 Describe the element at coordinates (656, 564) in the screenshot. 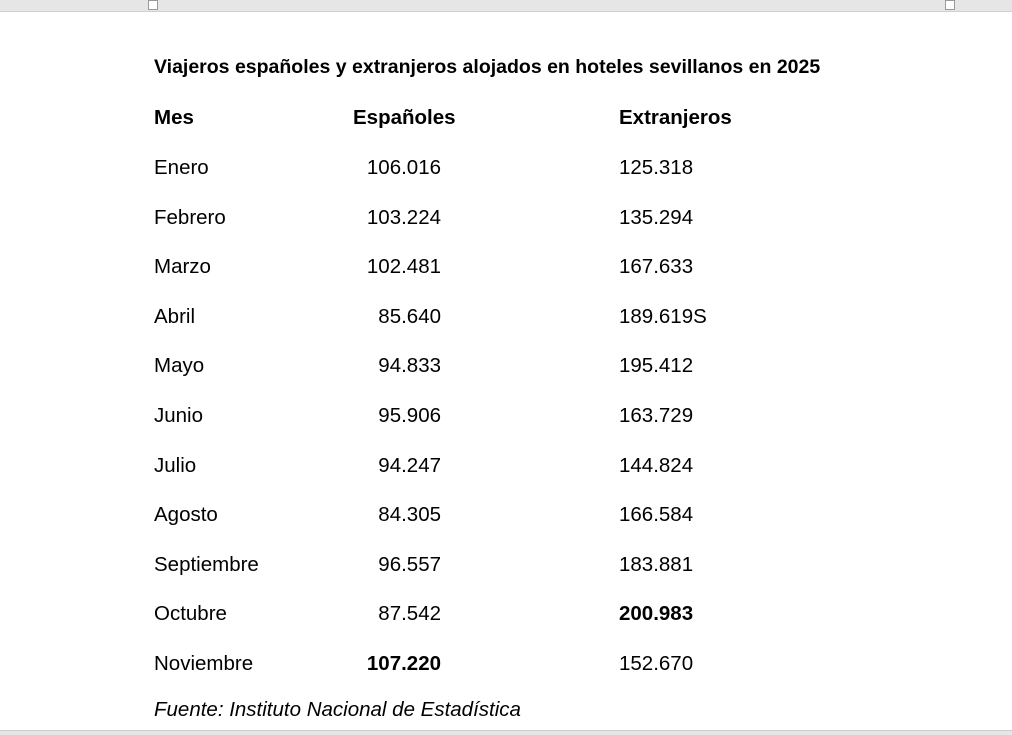

I see `cell: 183.881` at that location.